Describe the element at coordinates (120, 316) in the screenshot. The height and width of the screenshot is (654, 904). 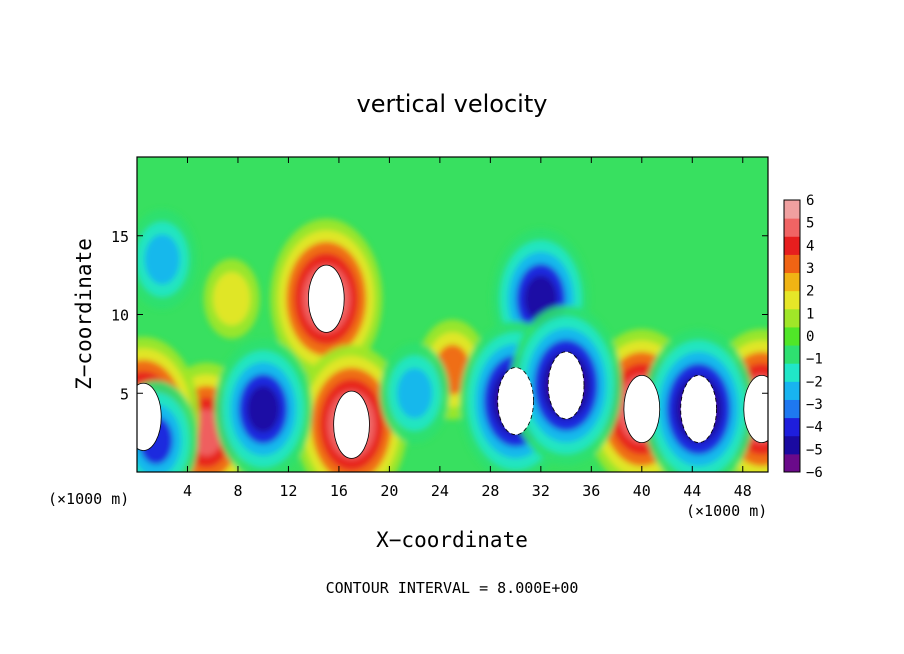
I see `y-tick-label: 10` at that location.